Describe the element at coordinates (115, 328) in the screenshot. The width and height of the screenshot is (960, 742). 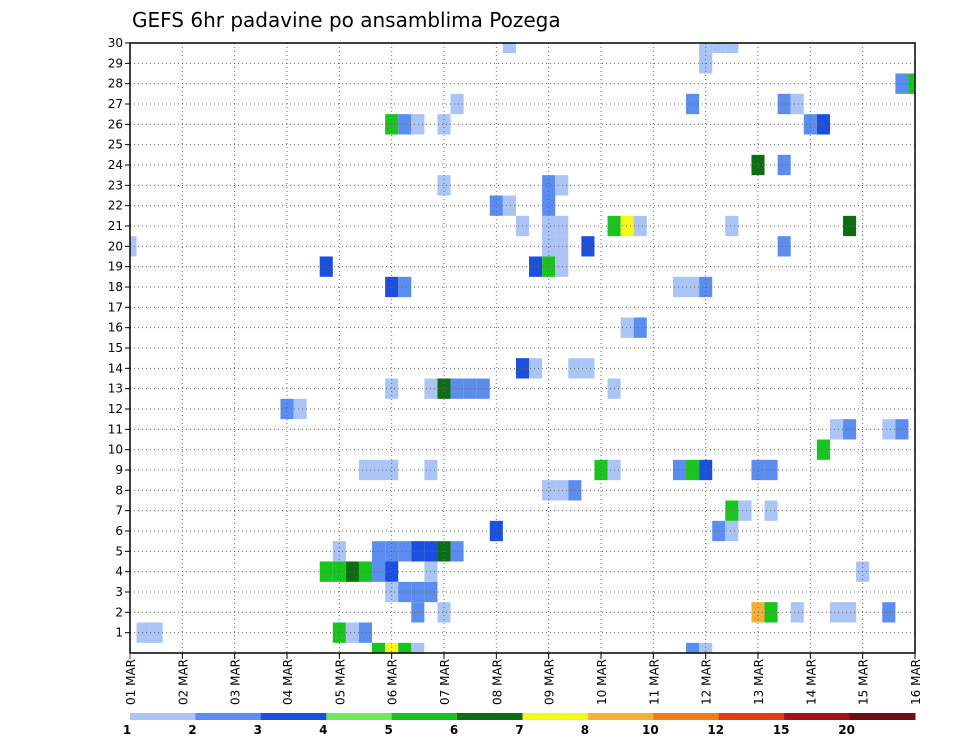
I see `y-tick-label: 16` at that location.